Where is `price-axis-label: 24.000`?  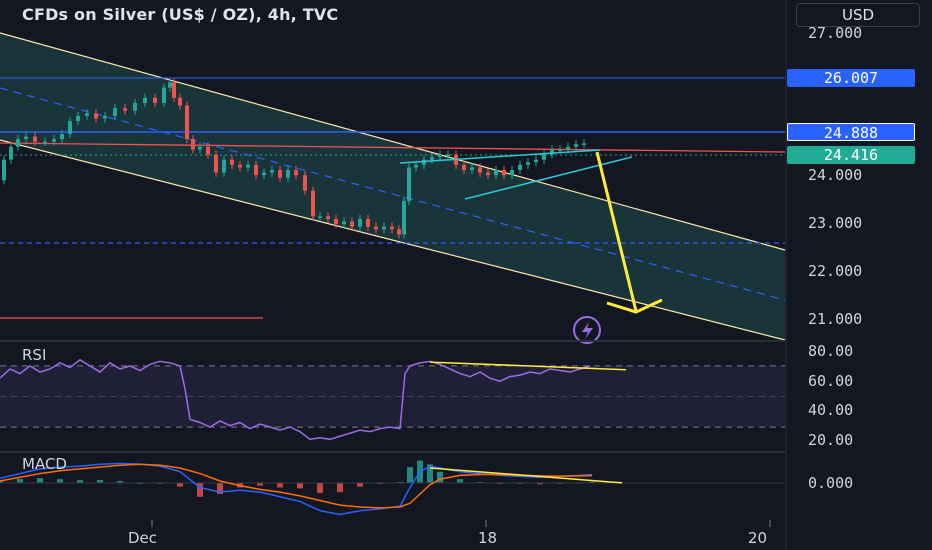
price-axis-label: 24.000 is located at coordinates (835, 175).